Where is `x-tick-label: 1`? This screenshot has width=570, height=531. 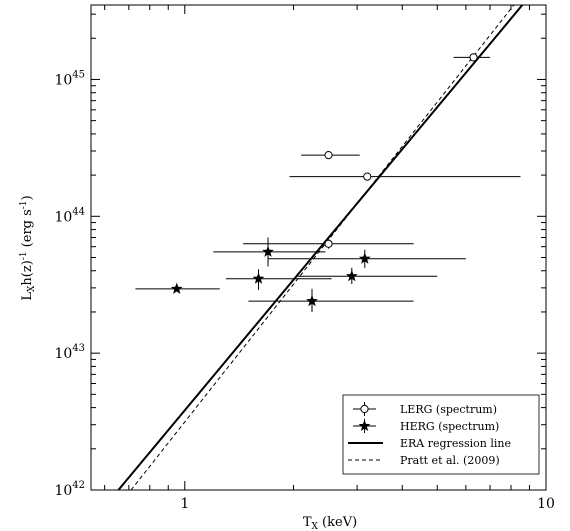
x-tick-label: 1 is located at coordinates (184, 504).